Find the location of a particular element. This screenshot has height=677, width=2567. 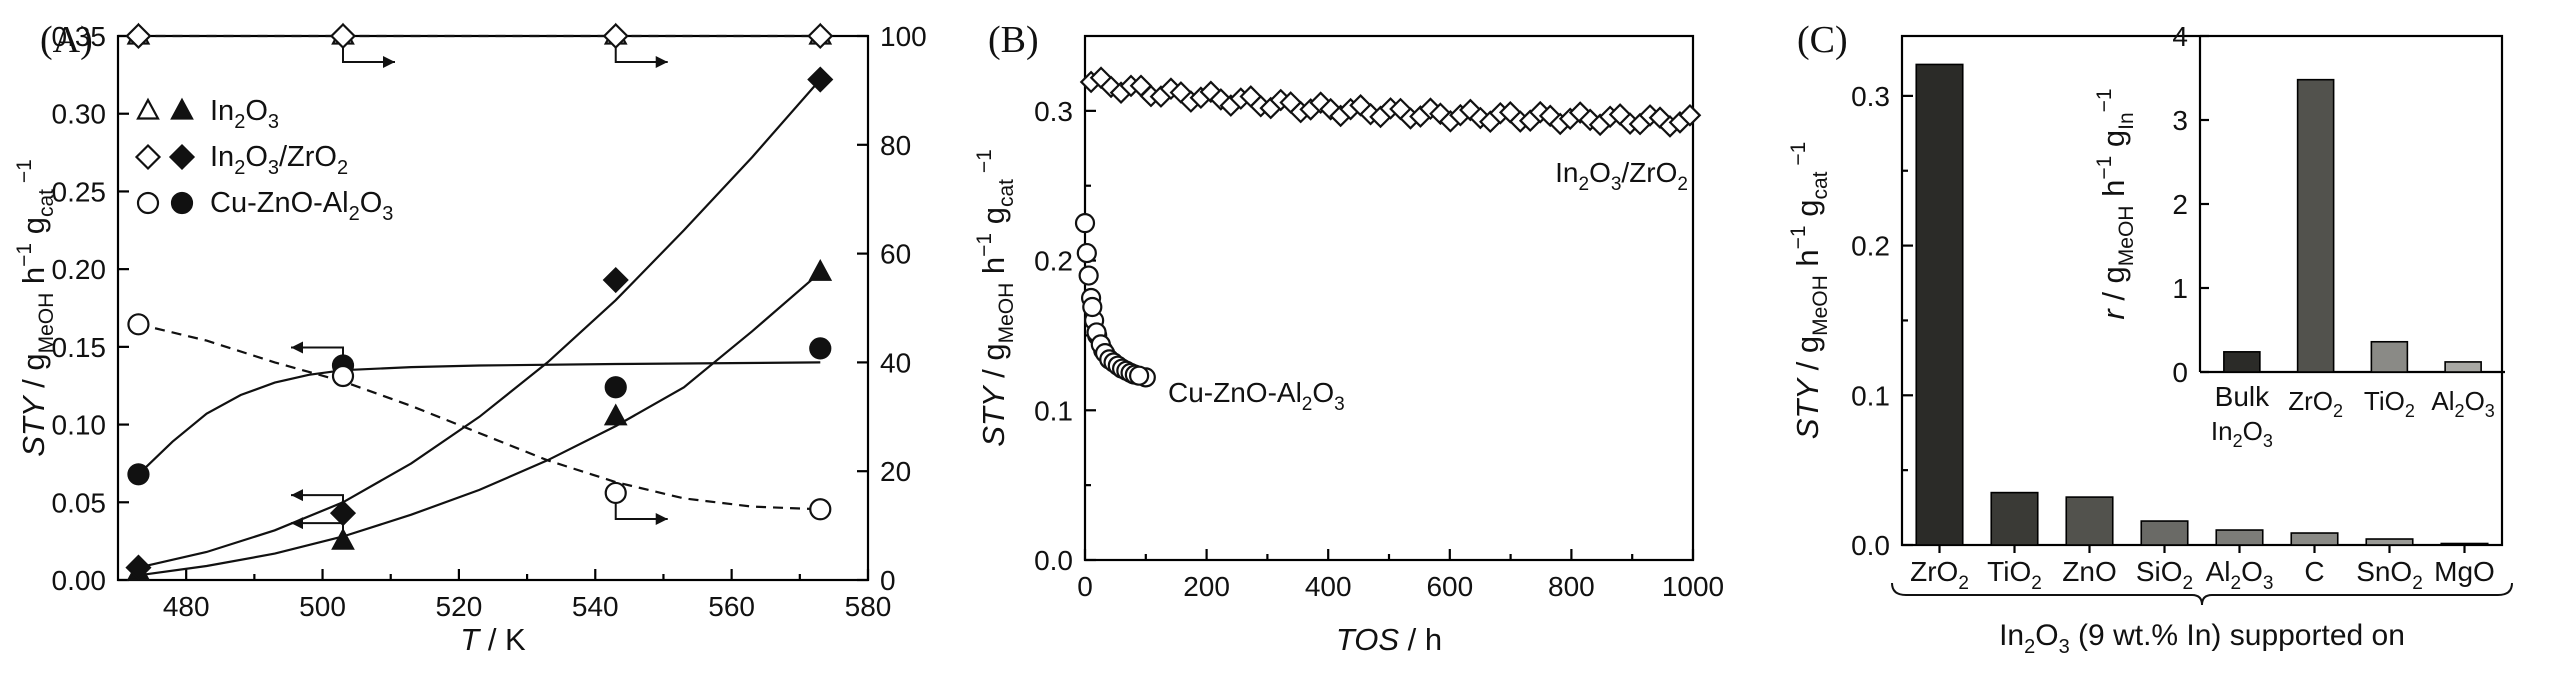

x-tick-label: 500 is located at coordinates (322, 606).